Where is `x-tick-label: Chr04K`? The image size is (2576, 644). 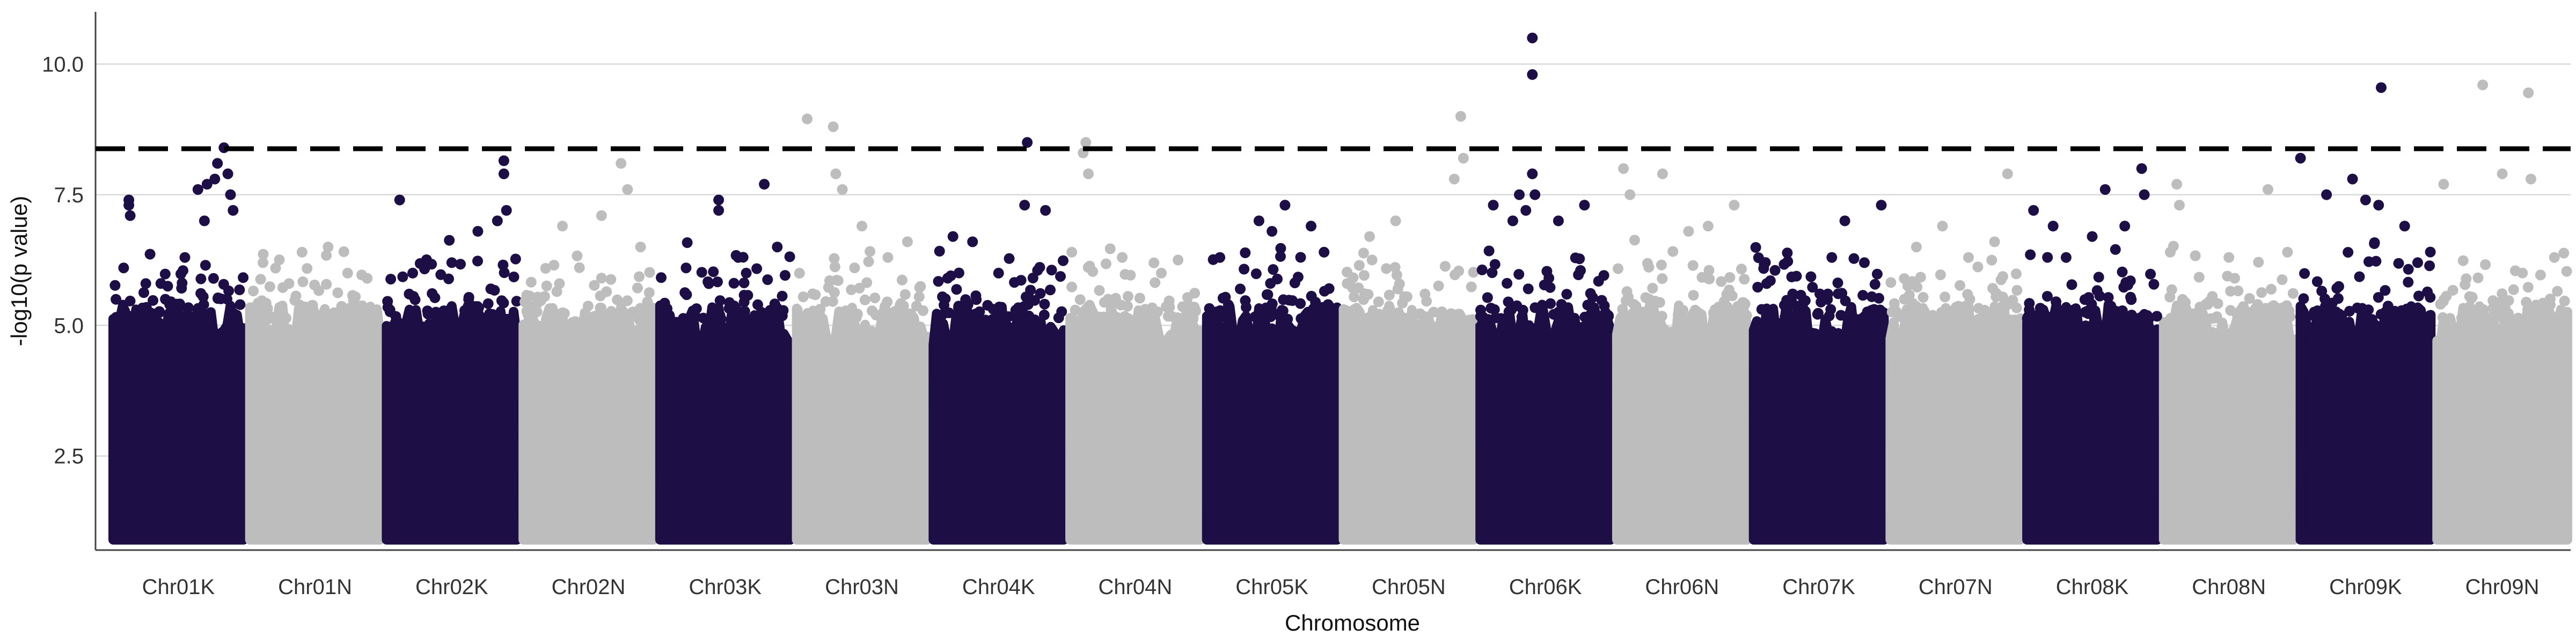 x-tick-label: Chr04K is located at coordinates (998, 587).